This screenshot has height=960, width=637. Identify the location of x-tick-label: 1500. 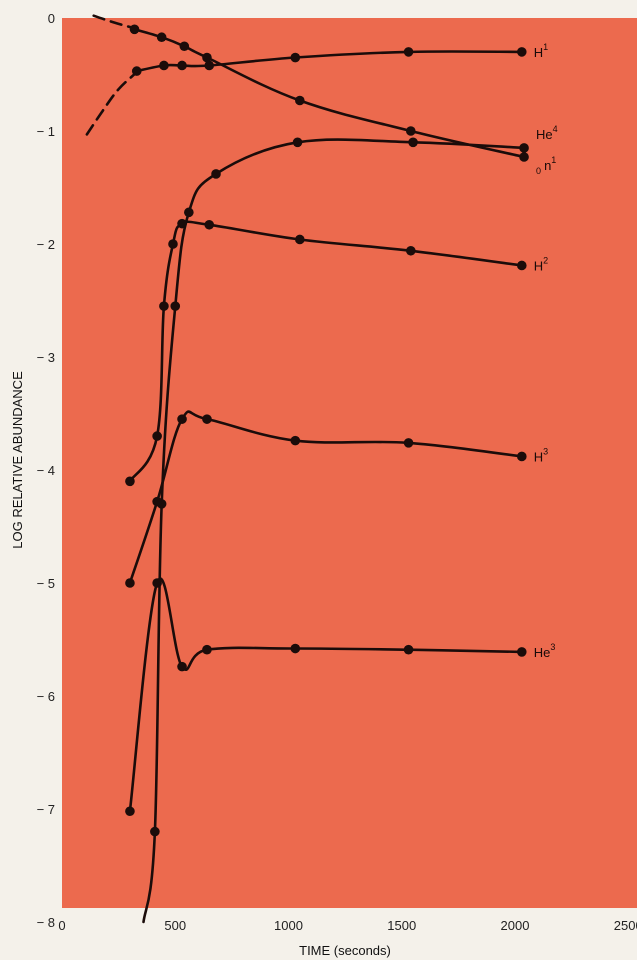
(401, 925).